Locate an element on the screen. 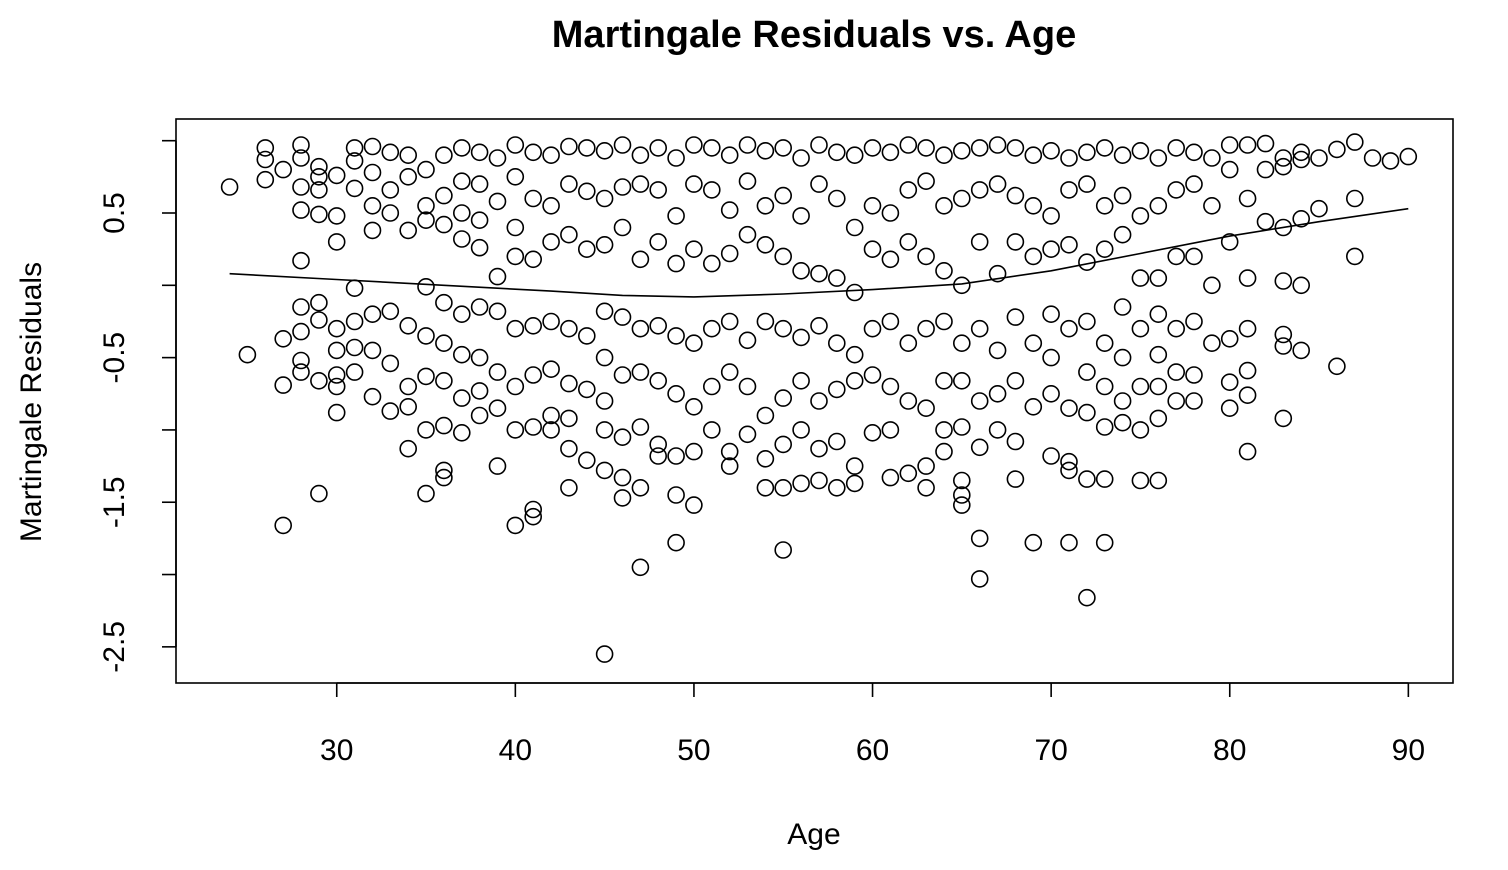 The image size is (1508, 870). y-tick-label: -0.5 is located at coordinates (114, 358).